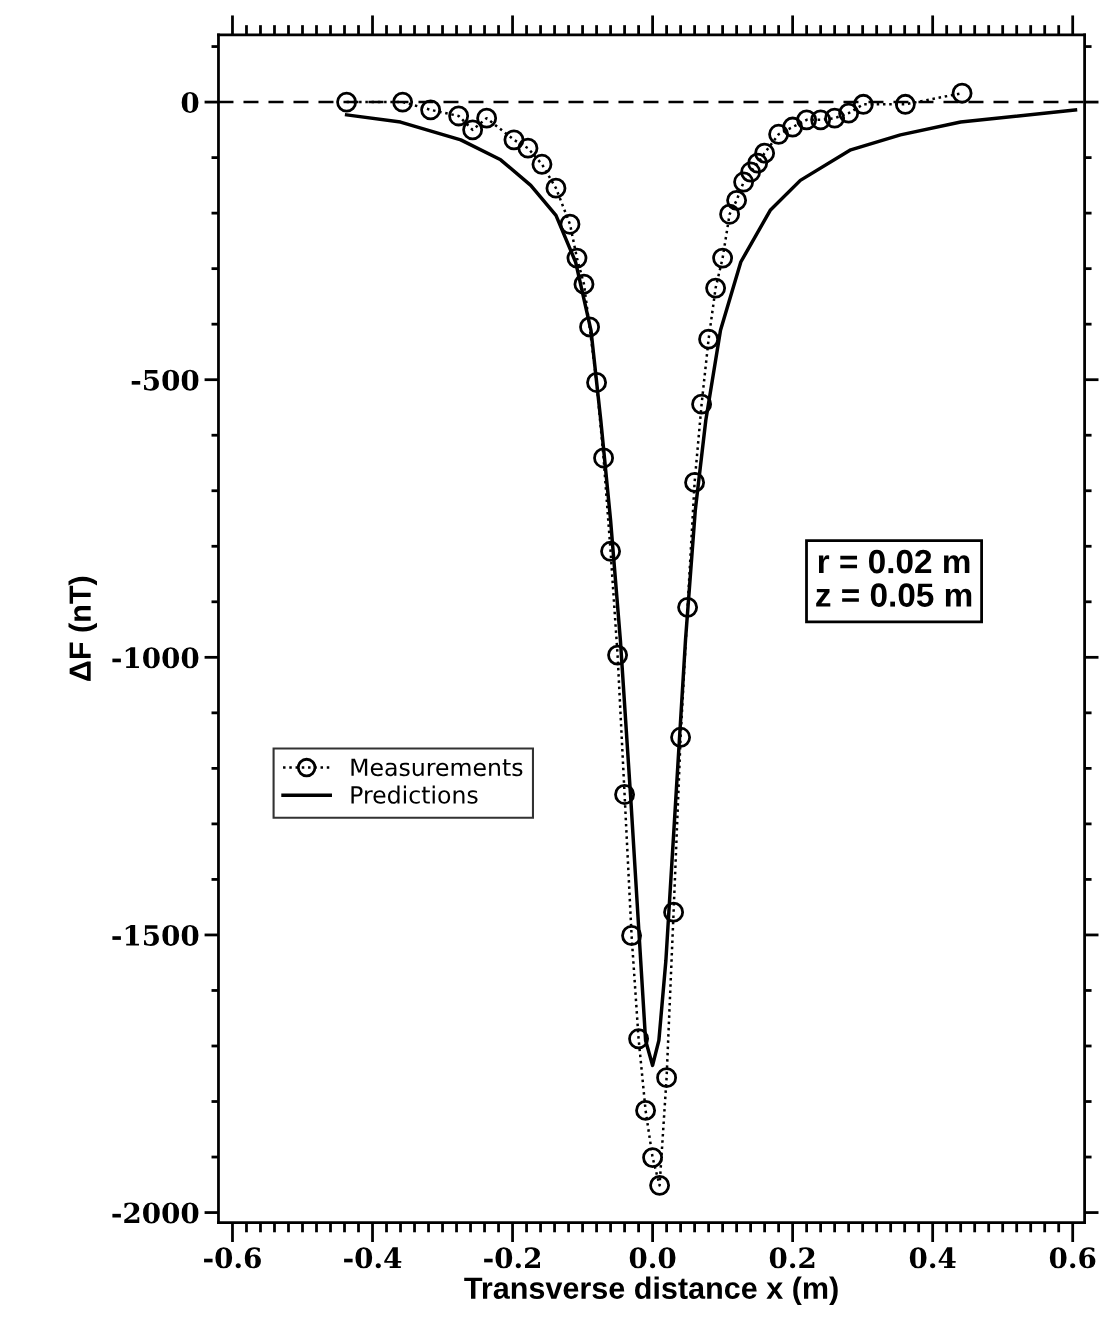 The width and height of the screenshot is (1109, 1342). What do you see at coordinates (932, 1258) in the screenshot?
I see `x-tick-label: 0.4` at bounding box center [932, 1258].